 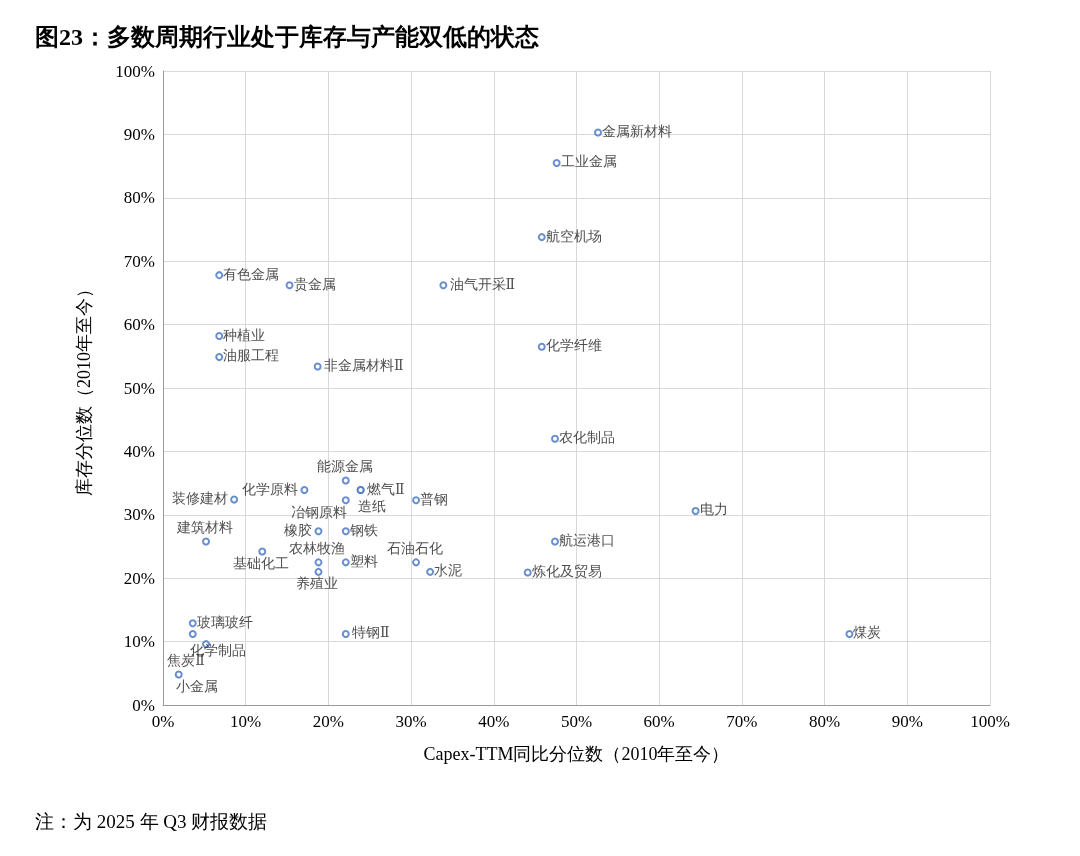 I want to click on y-tick-label: 10%, so click(x=139, y=642).